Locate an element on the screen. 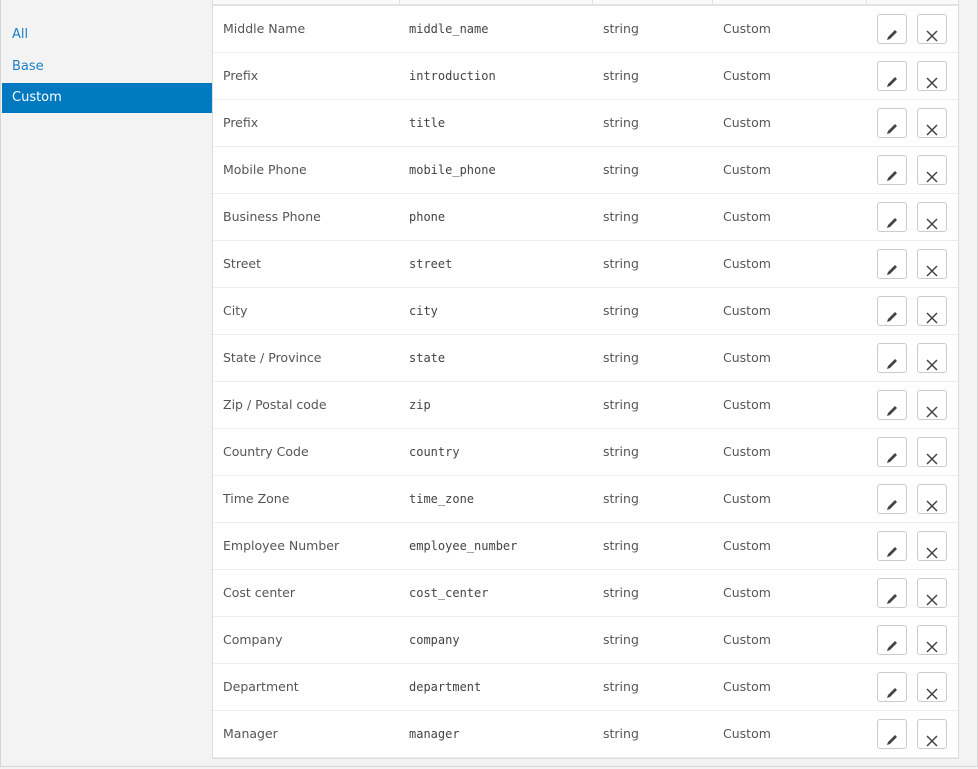 This screenshot has width=978, height=769. field-label: Cost center is located at coordinates (259, 592).